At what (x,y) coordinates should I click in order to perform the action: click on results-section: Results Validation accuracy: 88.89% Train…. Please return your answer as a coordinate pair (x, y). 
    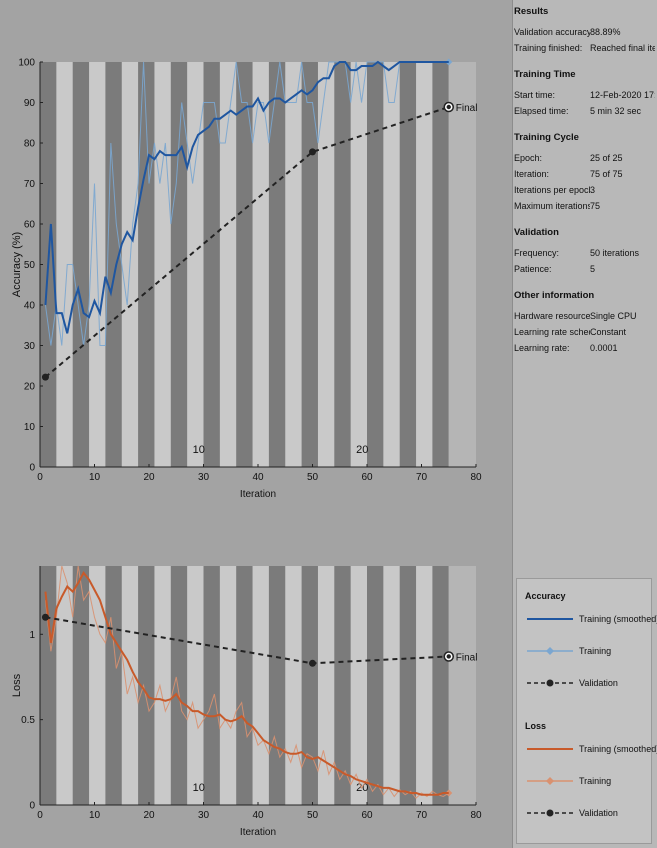
    Looking at the image, I should click on (584, 31).